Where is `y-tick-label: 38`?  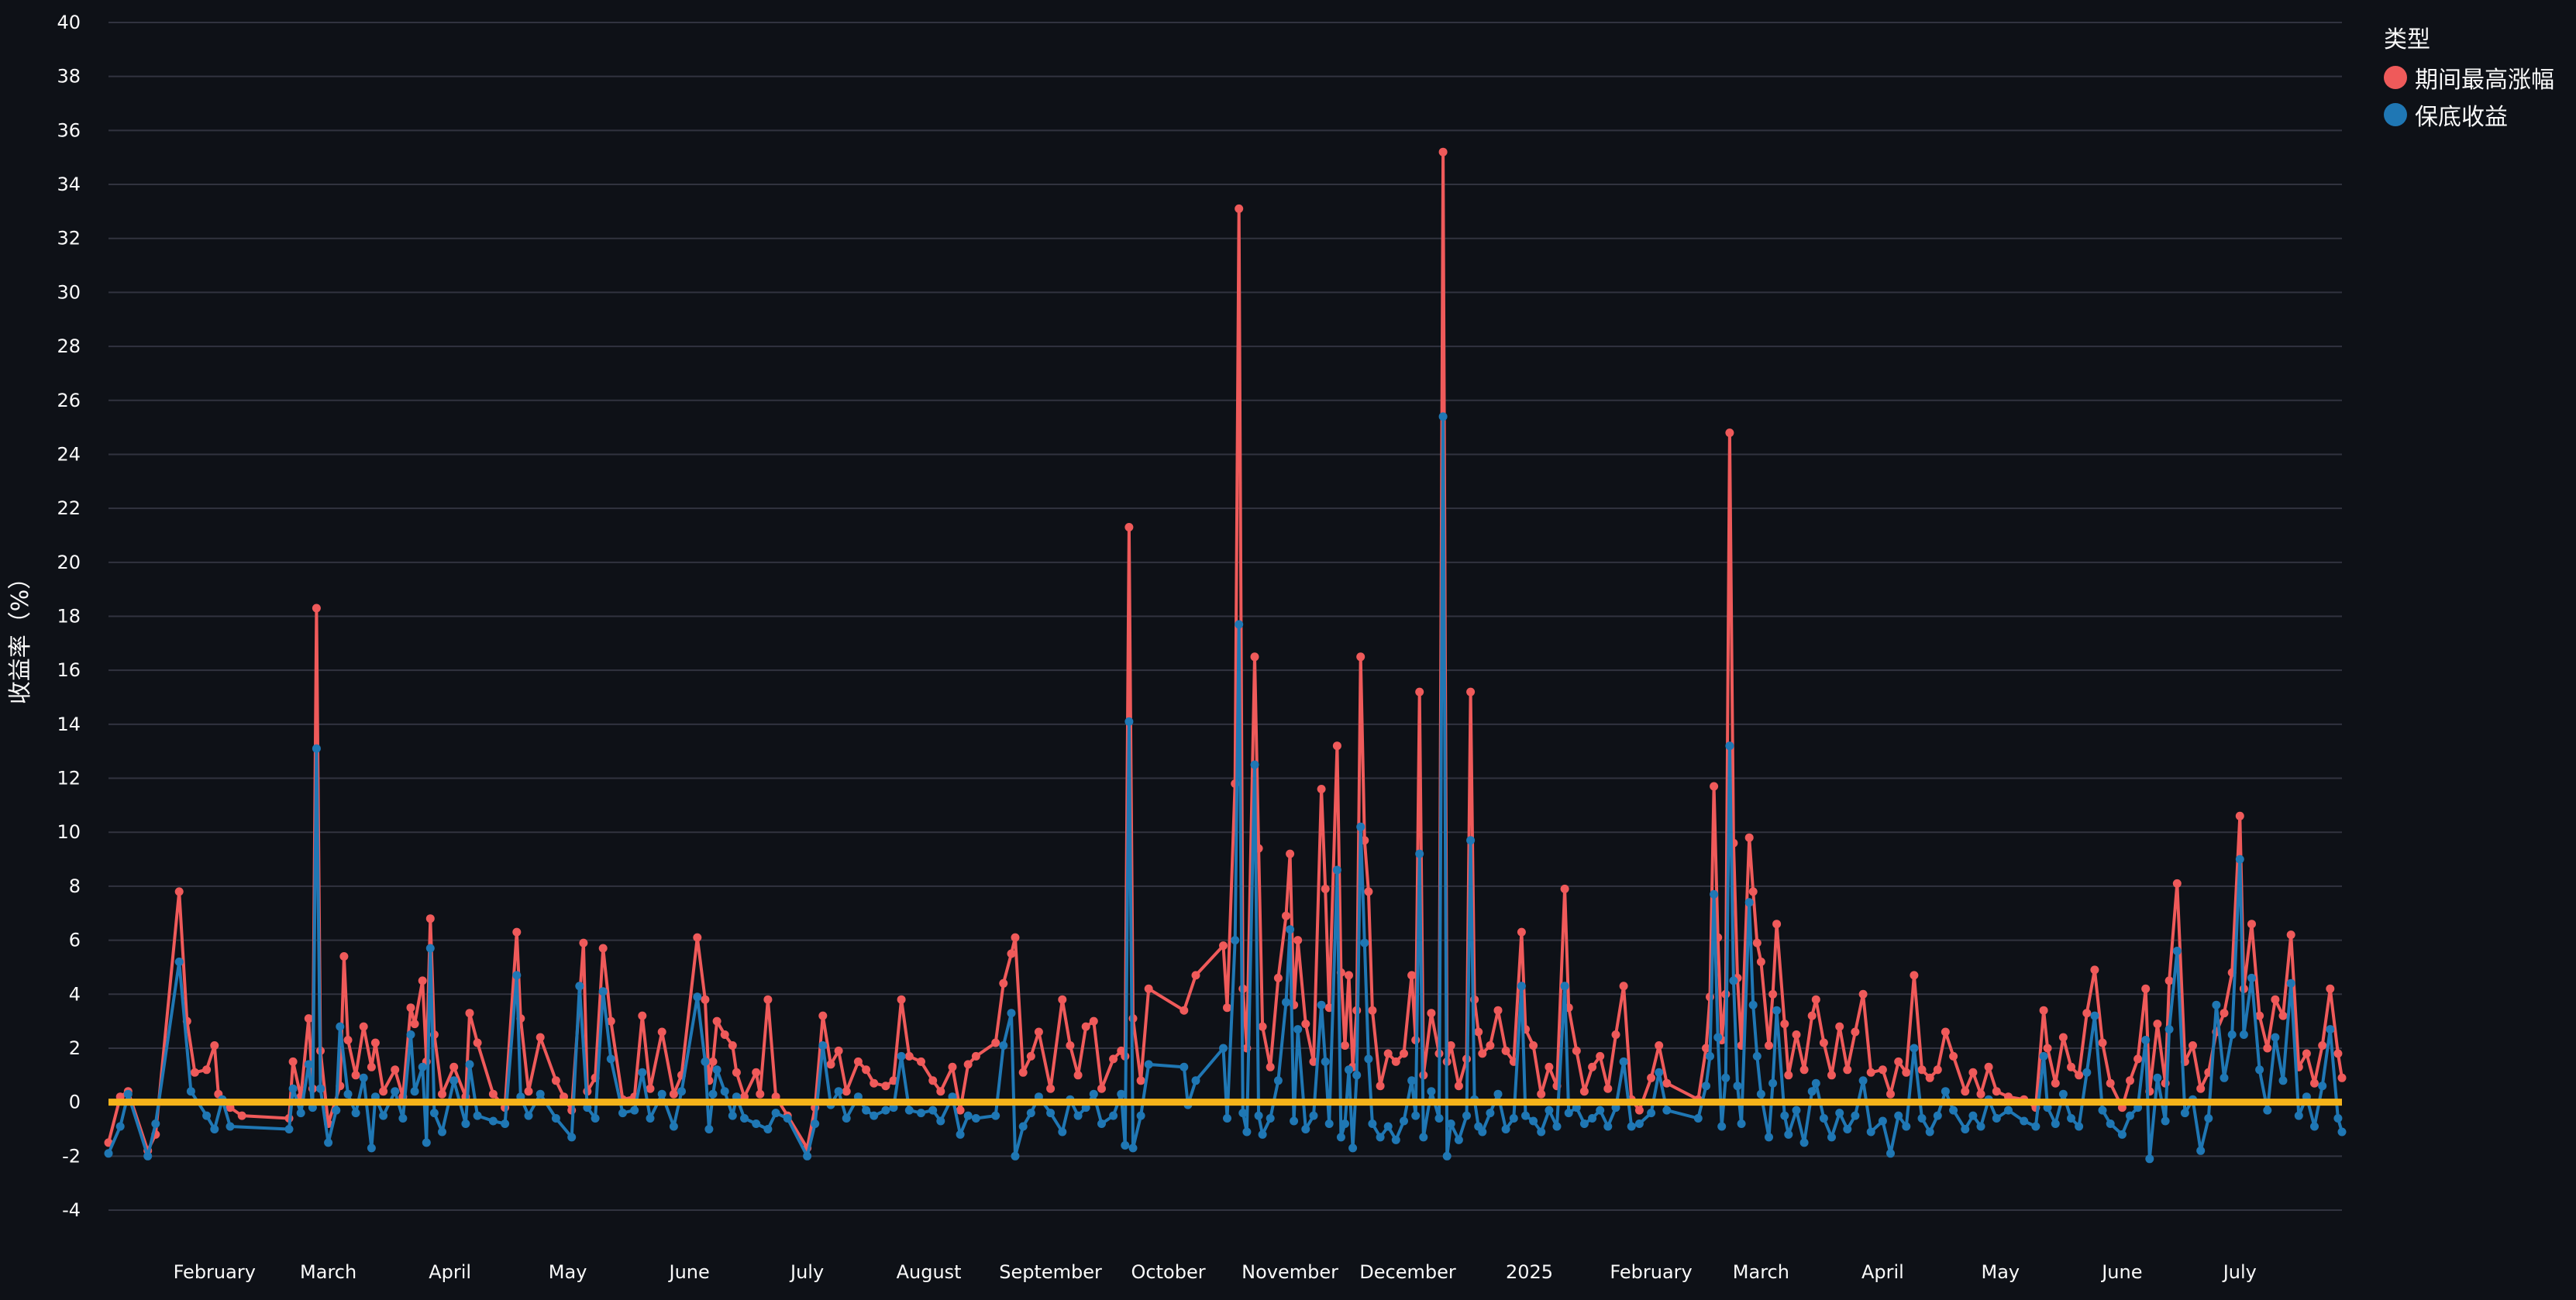
y-tick-label: 38 is located at coordinates (69, 77).